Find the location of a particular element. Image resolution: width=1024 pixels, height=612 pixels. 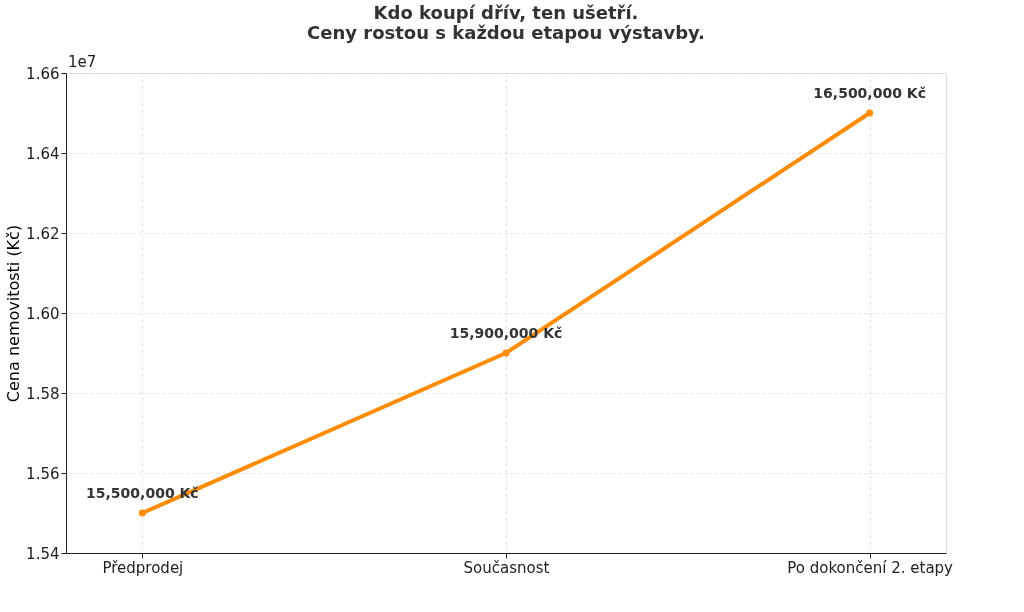

y-tick-label: 1.54 is located at coordinates (43, 553).